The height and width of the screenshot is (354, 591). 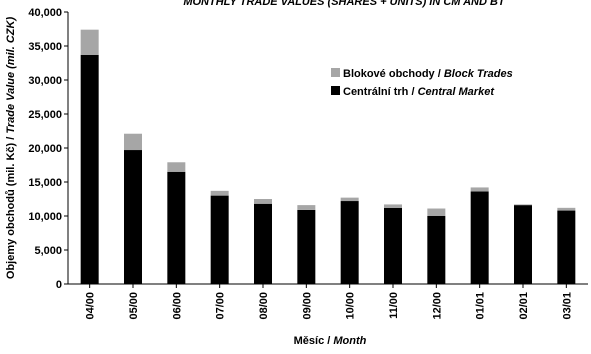 I want to click on x-axis-label-cz: Měsíc /, so click(x=314, y=341).